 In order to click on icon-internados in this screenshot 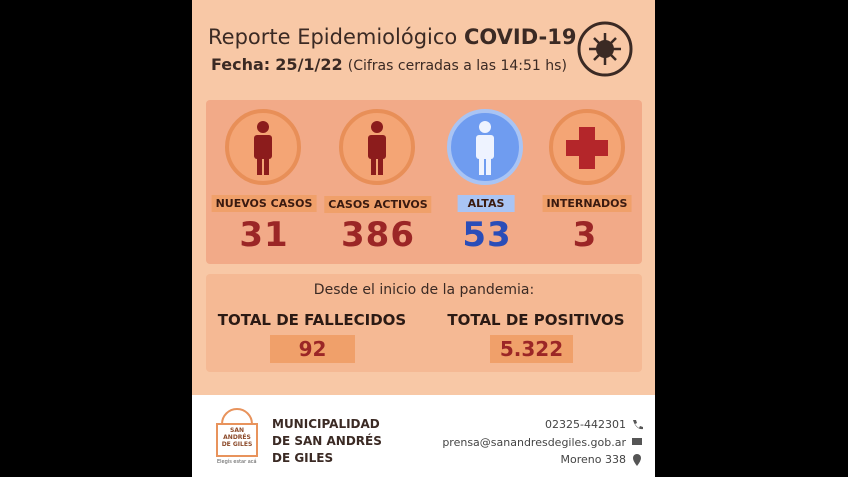, I will do `click(587, 147)`.